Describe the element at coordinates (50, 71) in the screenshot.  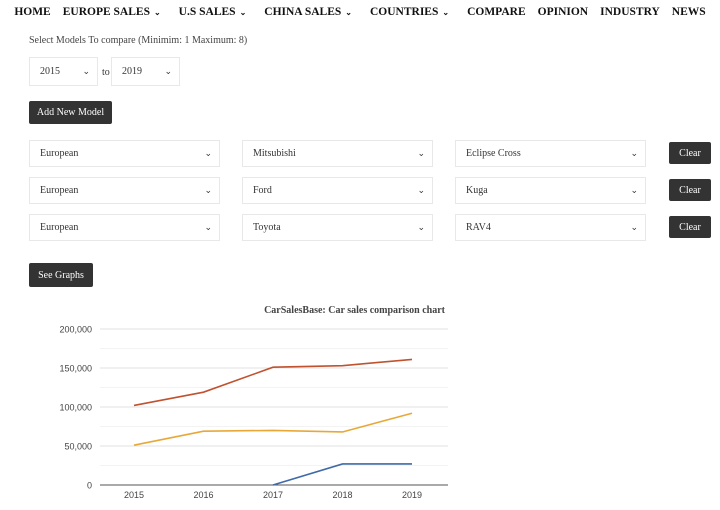
I see `year-from-value: 2015` at that location.